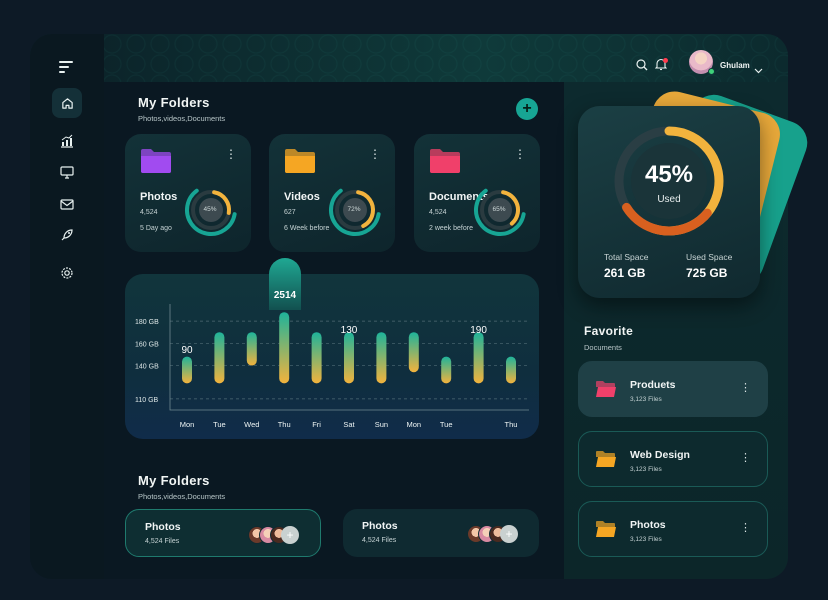 The image size is (828, 600). What do you see at coordinates (349, 330) in the screenshot?
I see `data-label: 130` at bounding box center [349, 330].